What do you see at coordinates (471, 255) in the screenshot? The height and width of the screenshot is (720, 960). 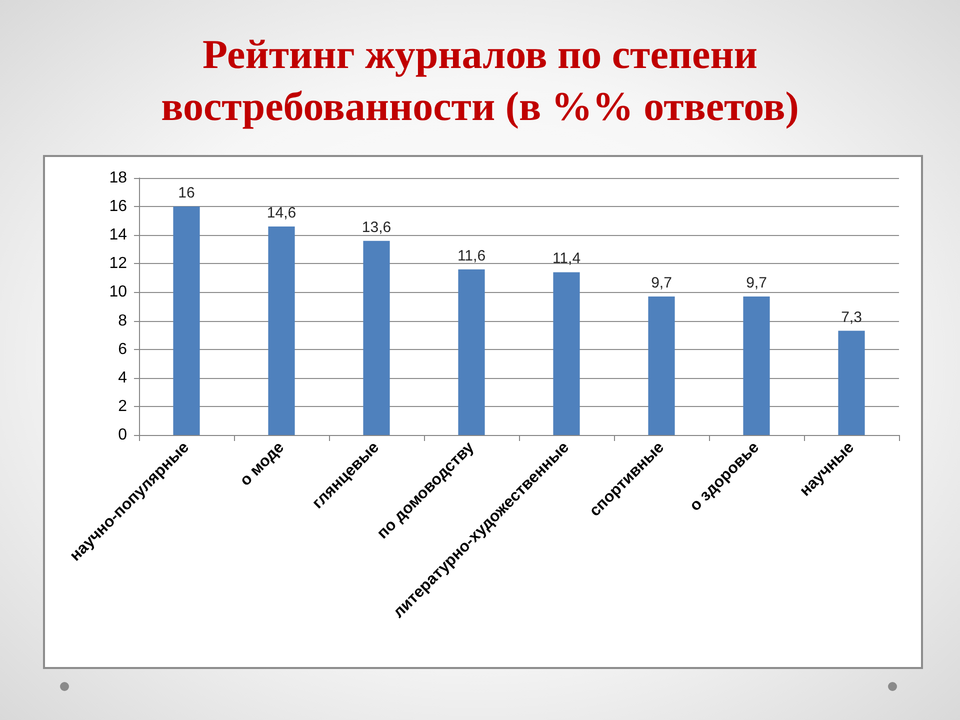 I see `data-label: 11,6` at bounding box center [471, 255].